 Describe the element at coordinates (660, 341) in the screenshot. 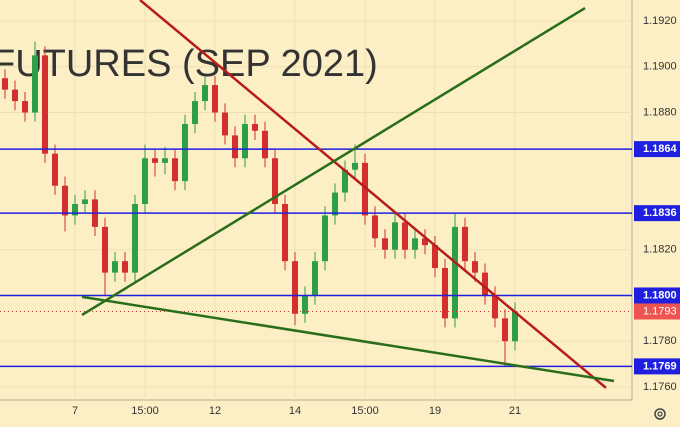

I see `y-tick-label: 1.1780` at that location.